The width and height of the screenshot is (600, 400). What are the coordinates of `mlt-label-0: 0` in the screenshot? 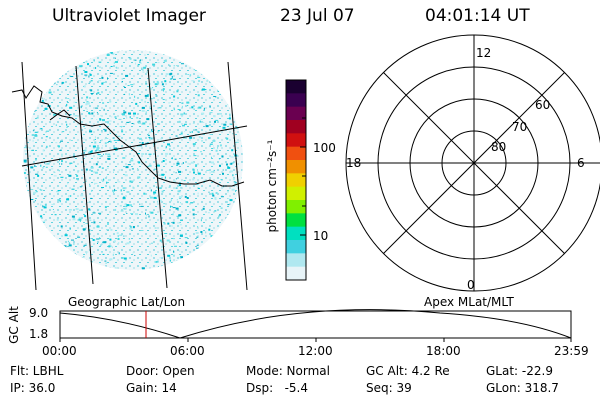 It's located at (471, 285).